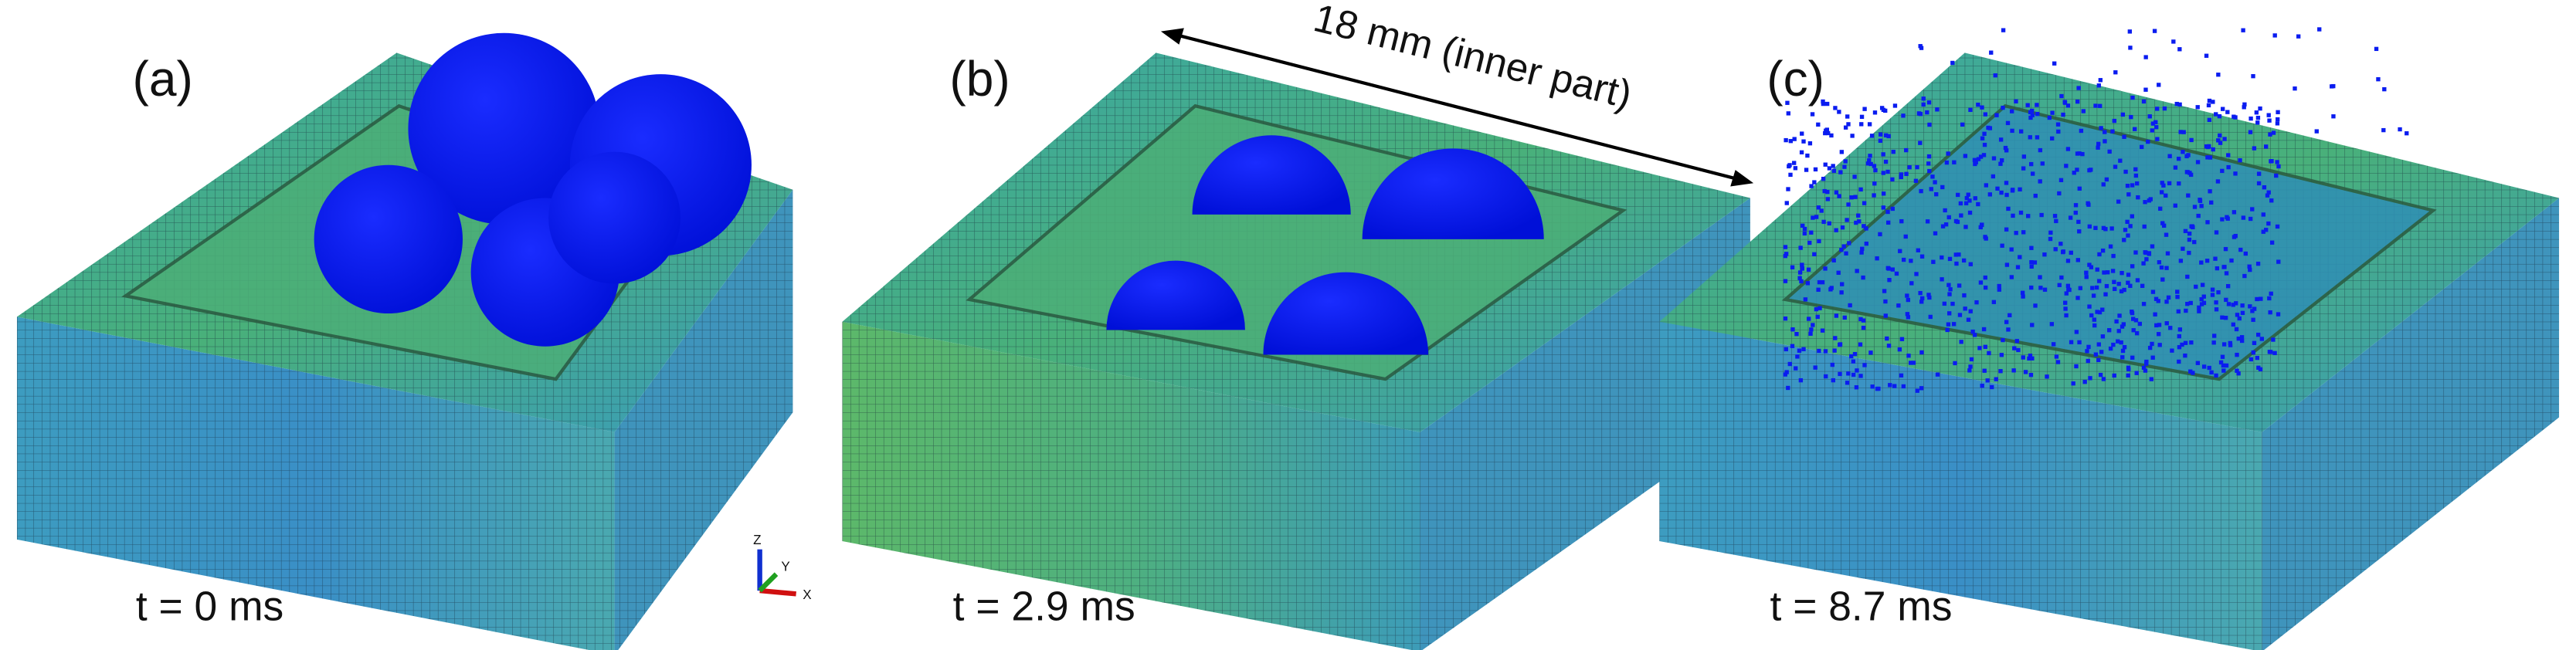 This screenshot has width=2576, height=650. What do you see at coordinates (388, 239) in the screenshot?
I see `sphere` at bounding box center [388, 239].